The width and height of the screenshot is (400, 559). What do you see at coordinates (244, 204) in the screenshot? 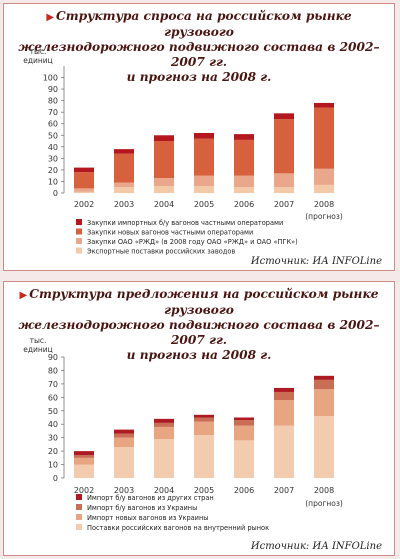
I see `x-tick-label: 2006` at bounding box center [244, 204].